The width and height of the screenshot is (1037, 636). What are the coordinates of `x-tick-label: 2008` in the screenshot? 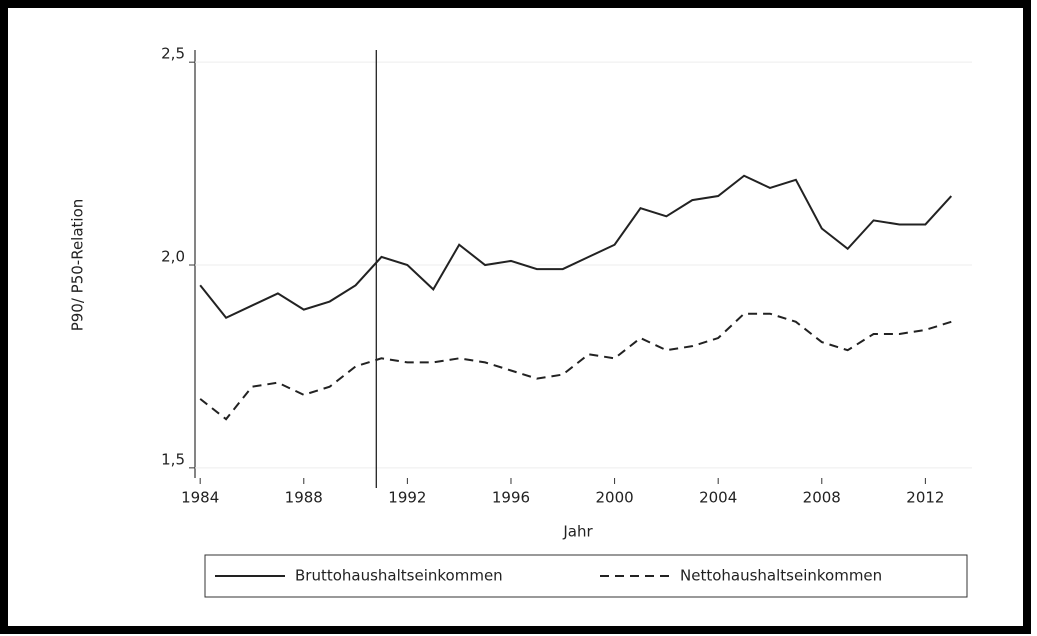 It's located at (822, 498).